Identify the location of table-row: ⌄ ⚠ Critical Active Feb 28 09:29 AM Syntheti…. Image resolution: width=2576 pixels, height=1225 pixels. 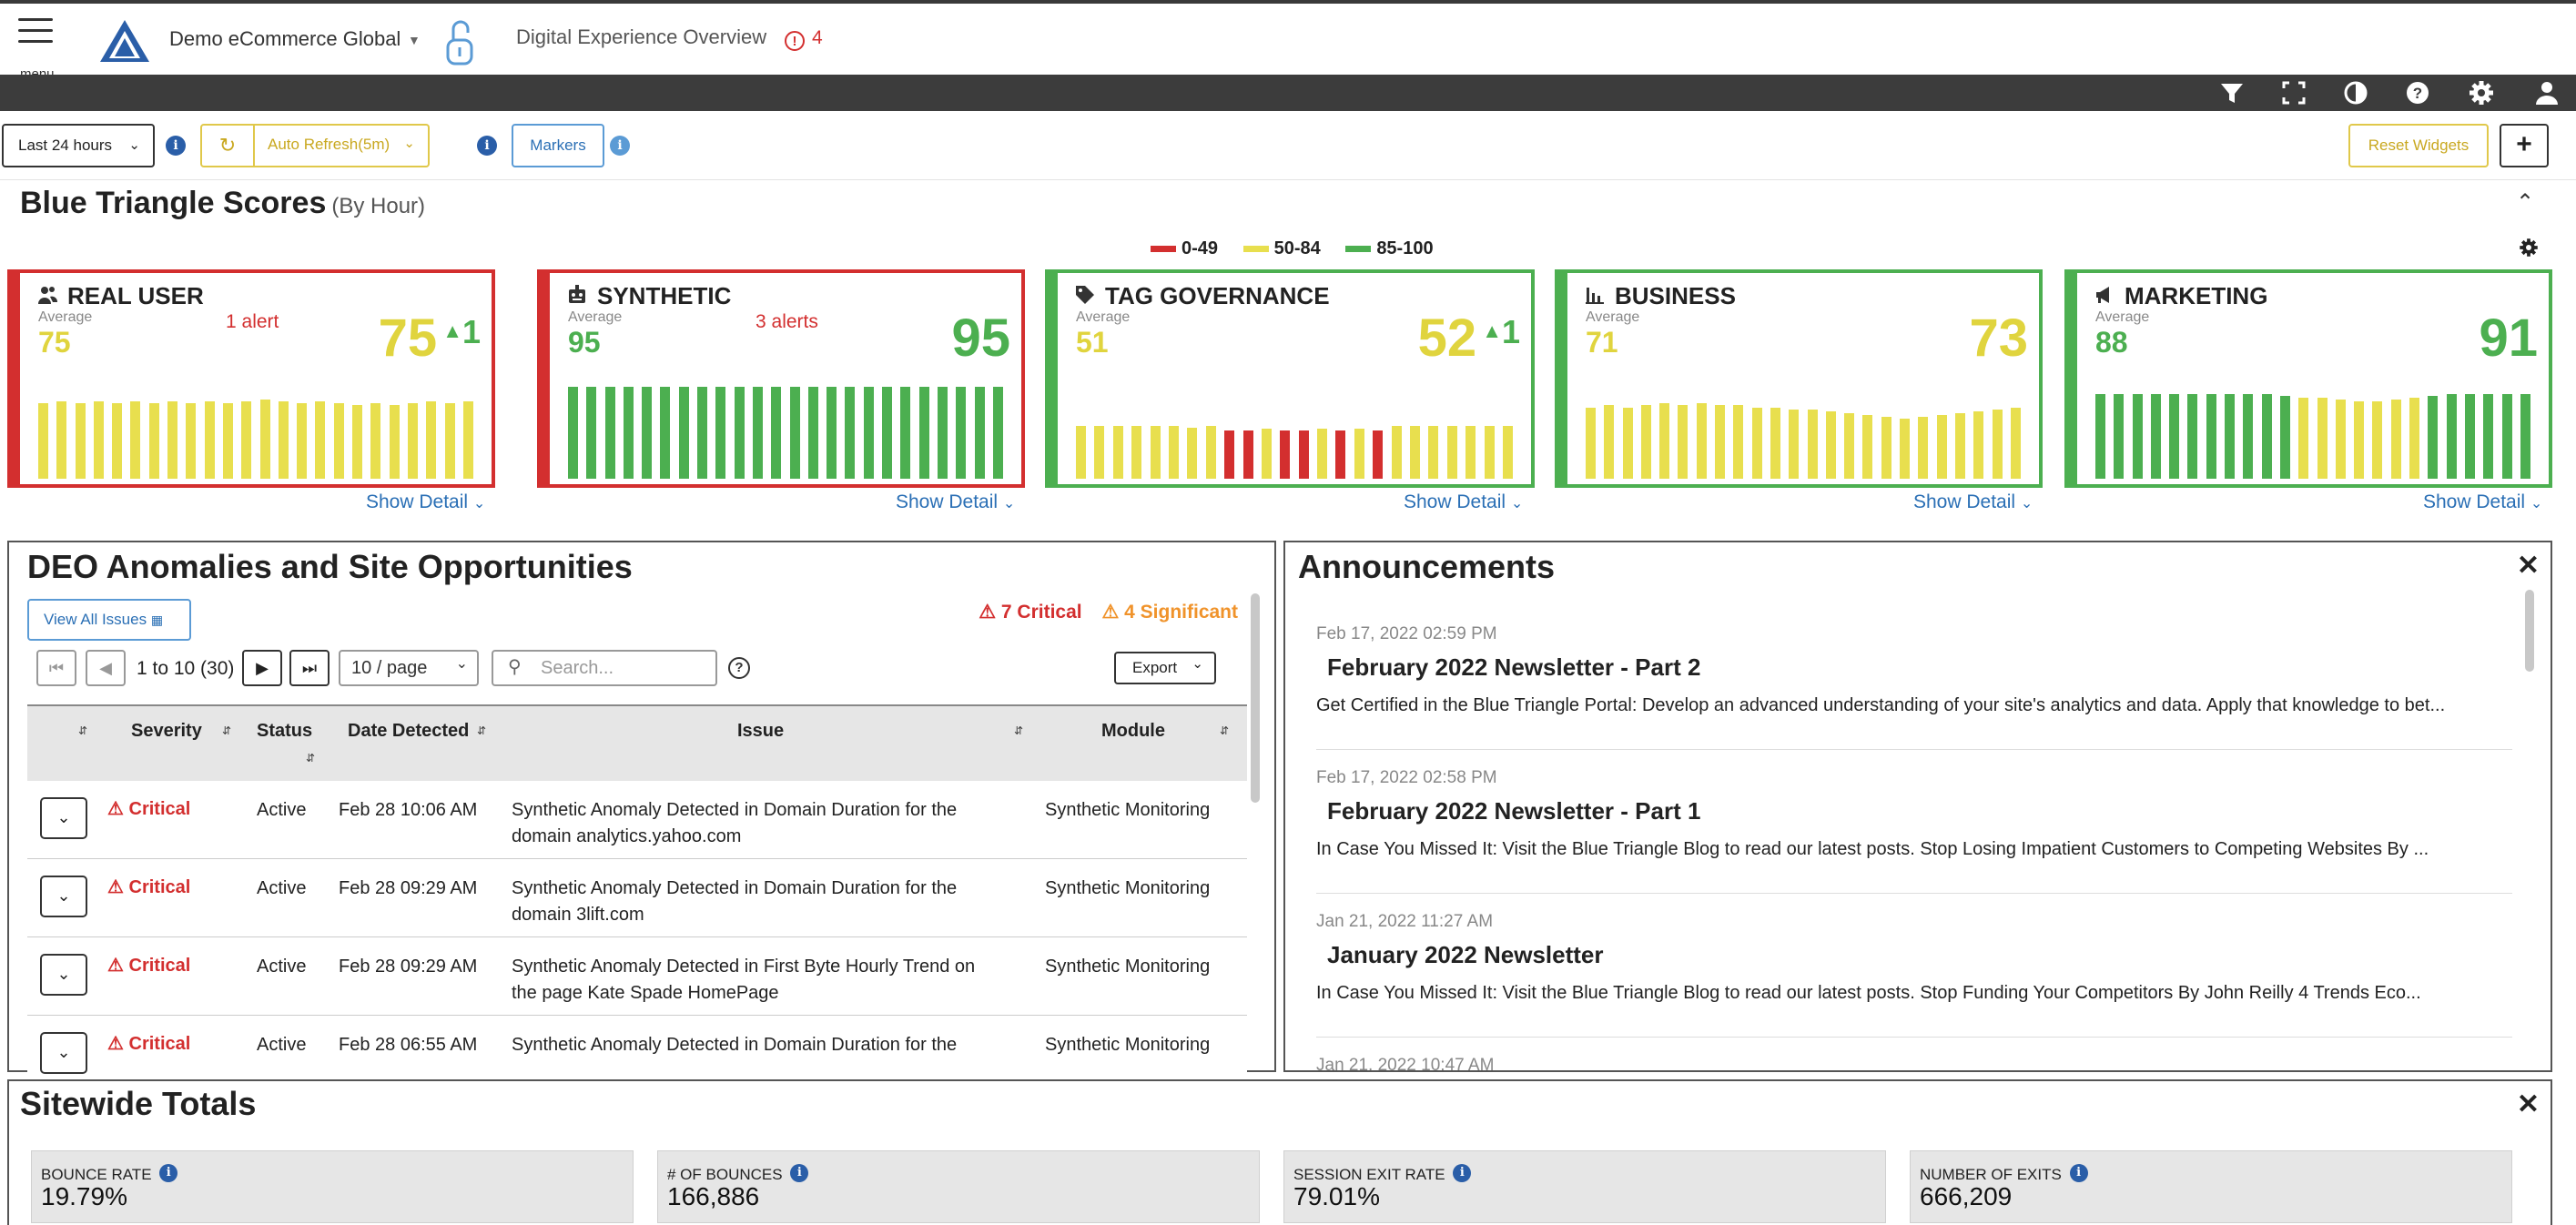
(637, 976).